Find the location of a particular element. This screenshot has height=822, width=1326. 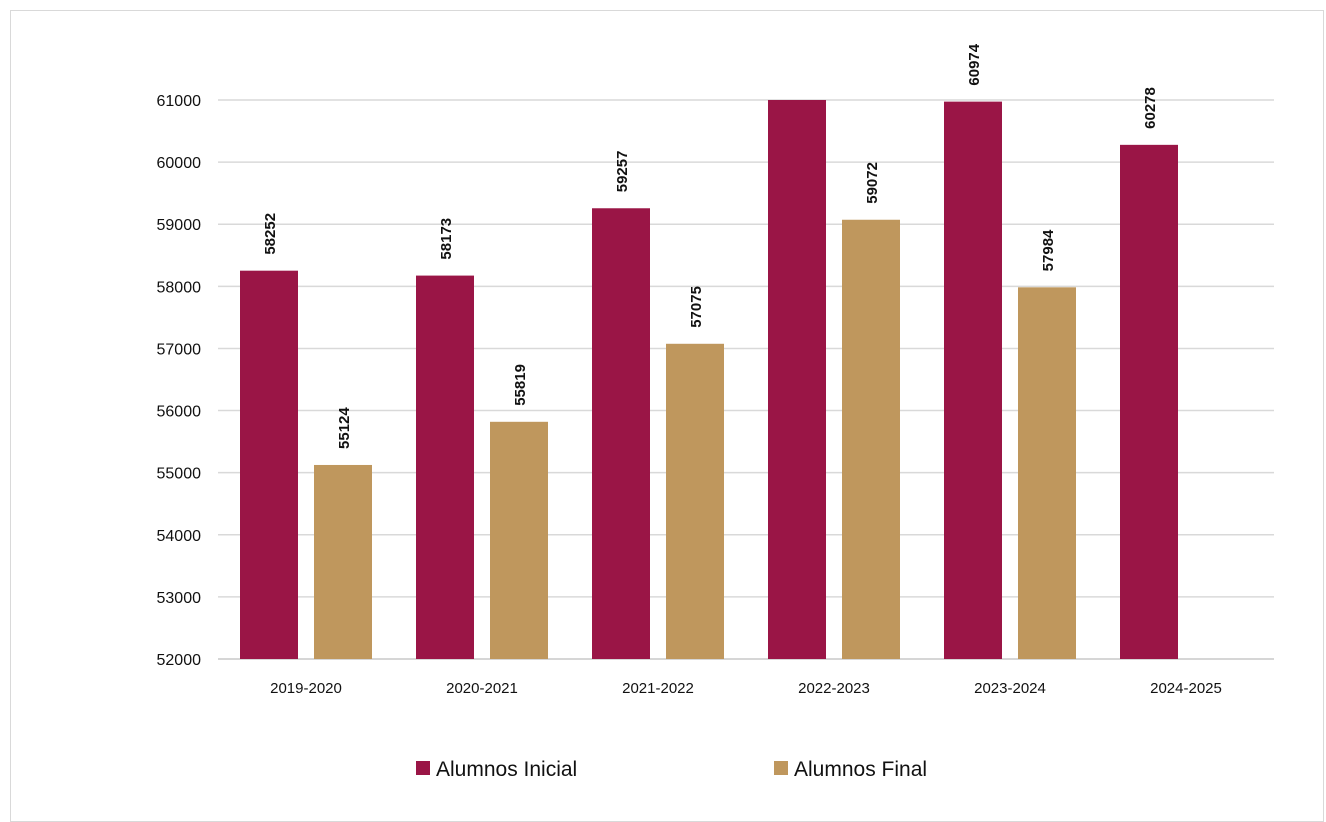

legend: Alumnos Inicial Alumnos Final is located at coordinates (671, 769).